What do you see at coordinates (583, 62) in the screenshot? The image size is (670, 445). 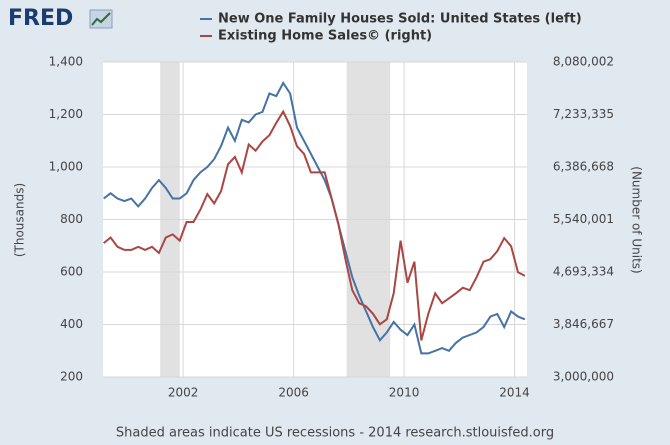 I see `y2-tick-label: 8,080,002` at bounding box center [583, 62].